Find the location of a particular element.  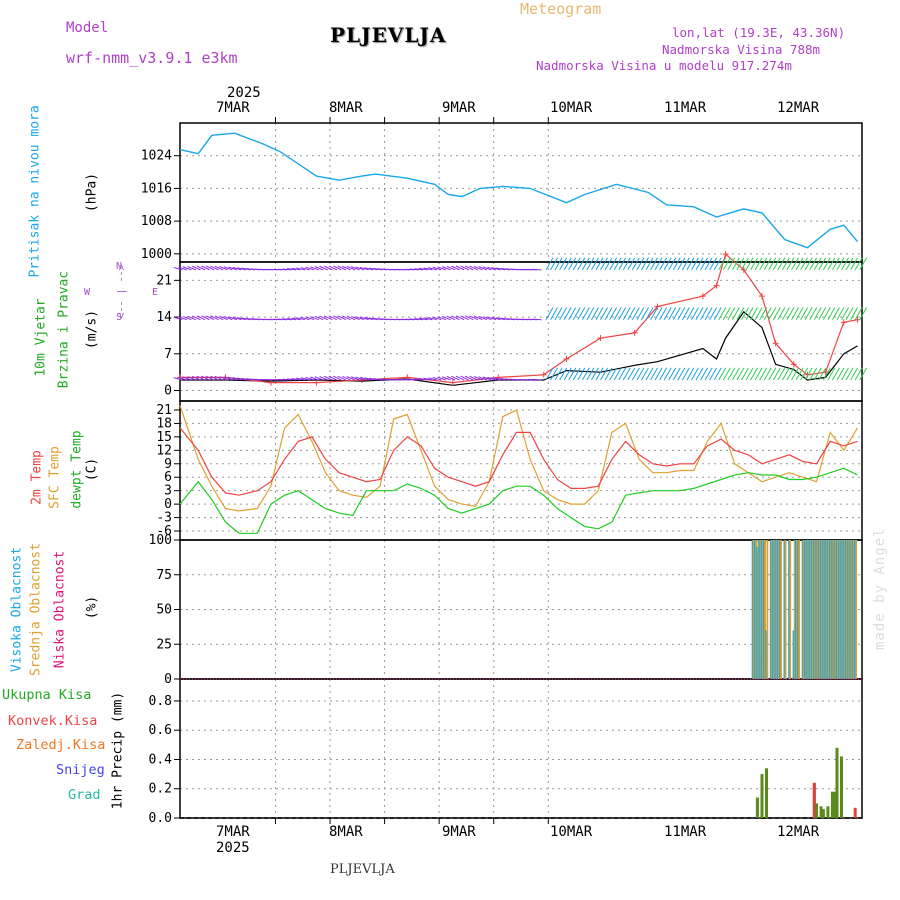

ytick-label-0-2: 1016 is located at coordinates (156, 188).